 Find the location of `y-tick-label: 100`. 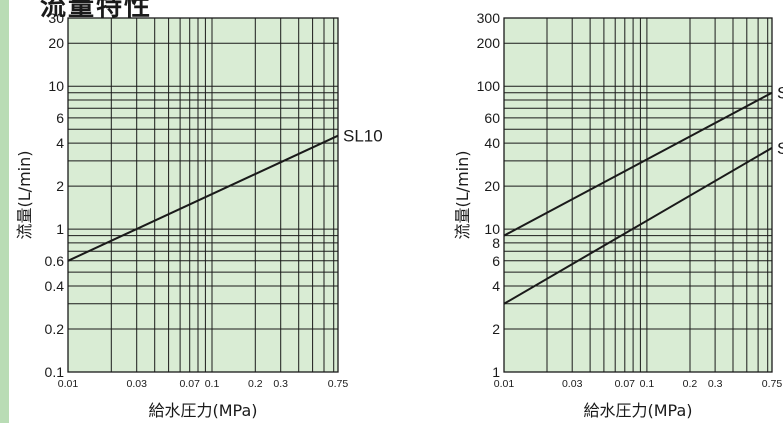

y-tick-label: 100 is located at coordinates (489, 86).